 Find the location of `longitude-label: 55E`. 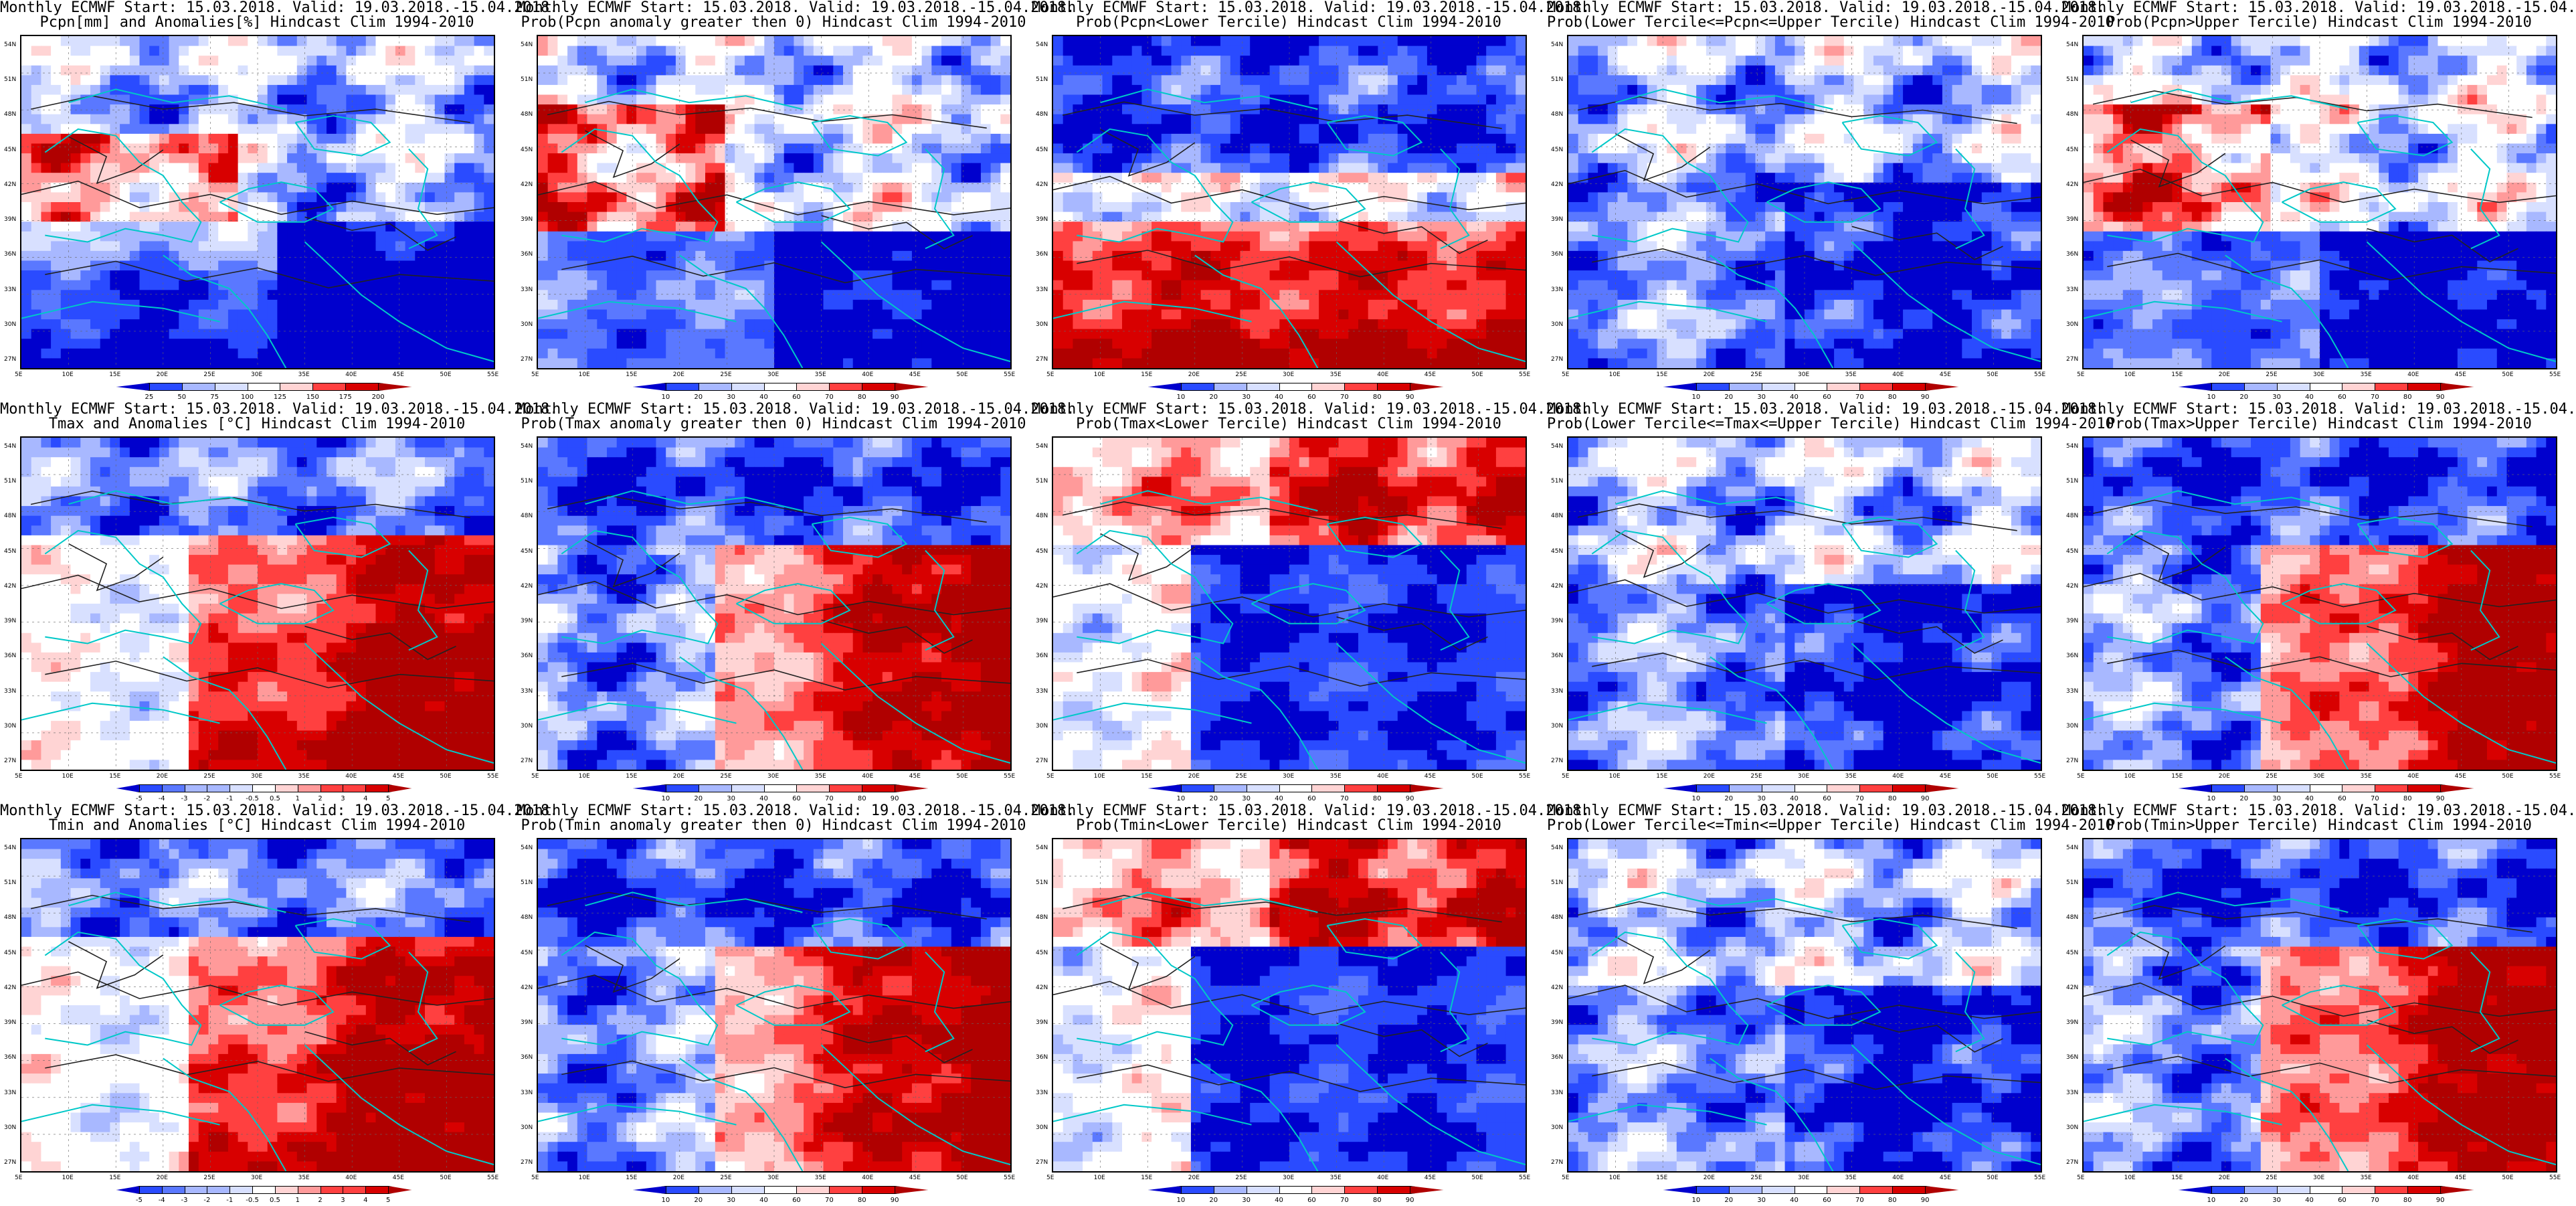

longitude-label: 55E is located at coordinates (2555, 1178).